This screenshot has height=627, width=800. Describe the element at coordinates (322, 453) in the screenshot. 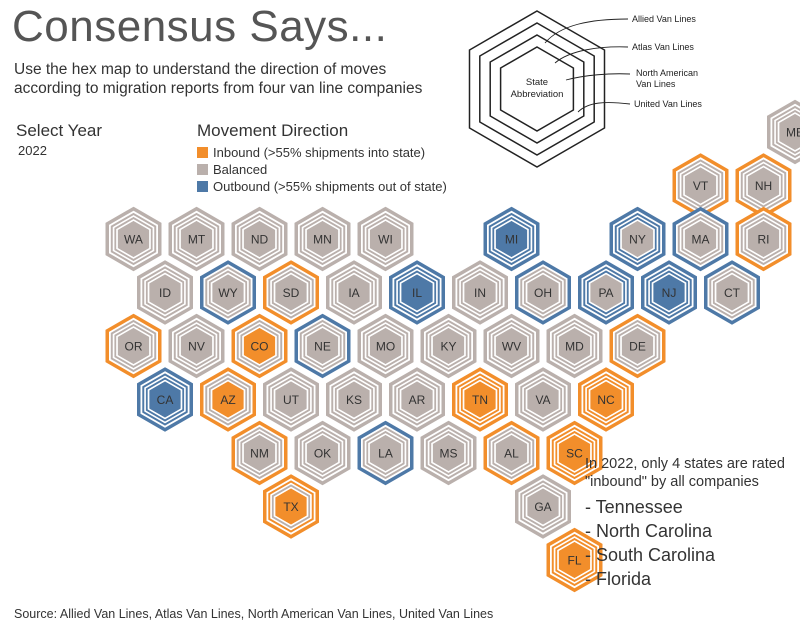

I see `state-hex-ok: OK` at that location.